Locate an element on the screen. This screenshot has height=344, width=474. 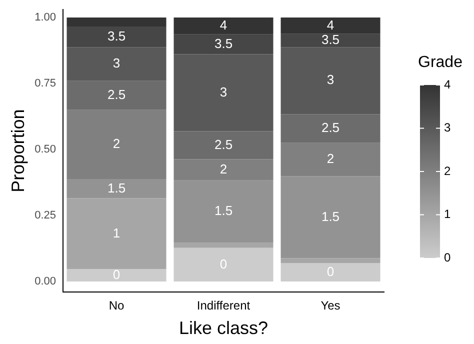
series-label: 1.5 is located at coordinates (116, 188).